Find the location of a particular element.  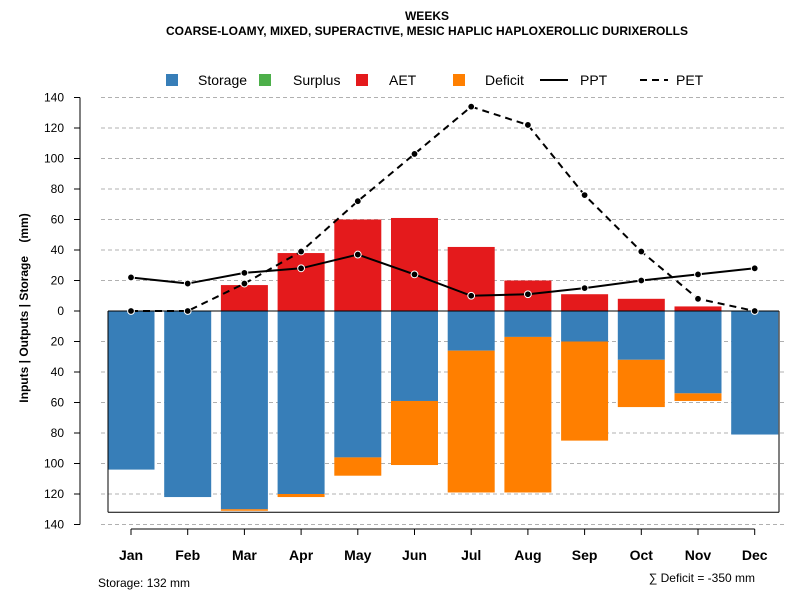

x-tick-label: May is located at coordinates (357, 555).